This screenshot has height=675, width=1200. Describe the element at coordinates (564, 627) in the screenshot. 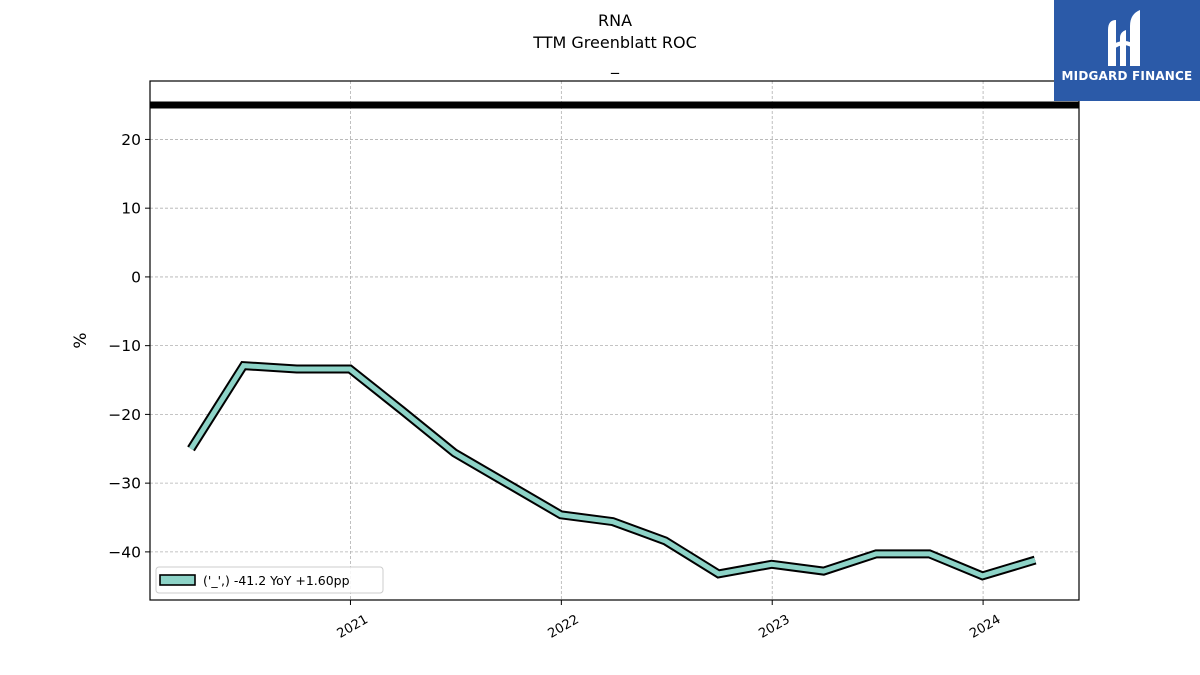

I see `x-tick-label: 2022` at that location.